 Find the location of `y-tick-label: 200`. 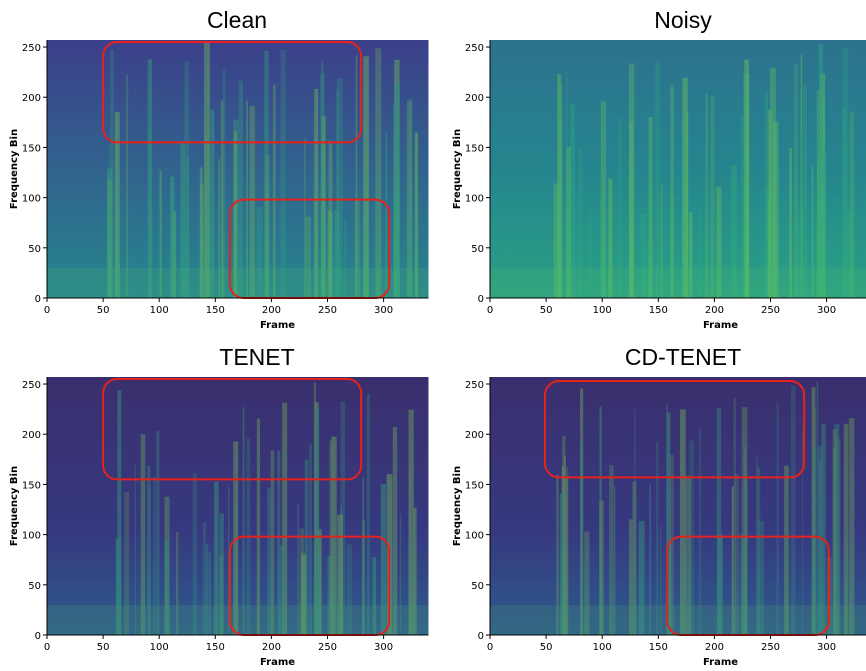

y-tick-label: 200 is located at coordinates (31, 435).